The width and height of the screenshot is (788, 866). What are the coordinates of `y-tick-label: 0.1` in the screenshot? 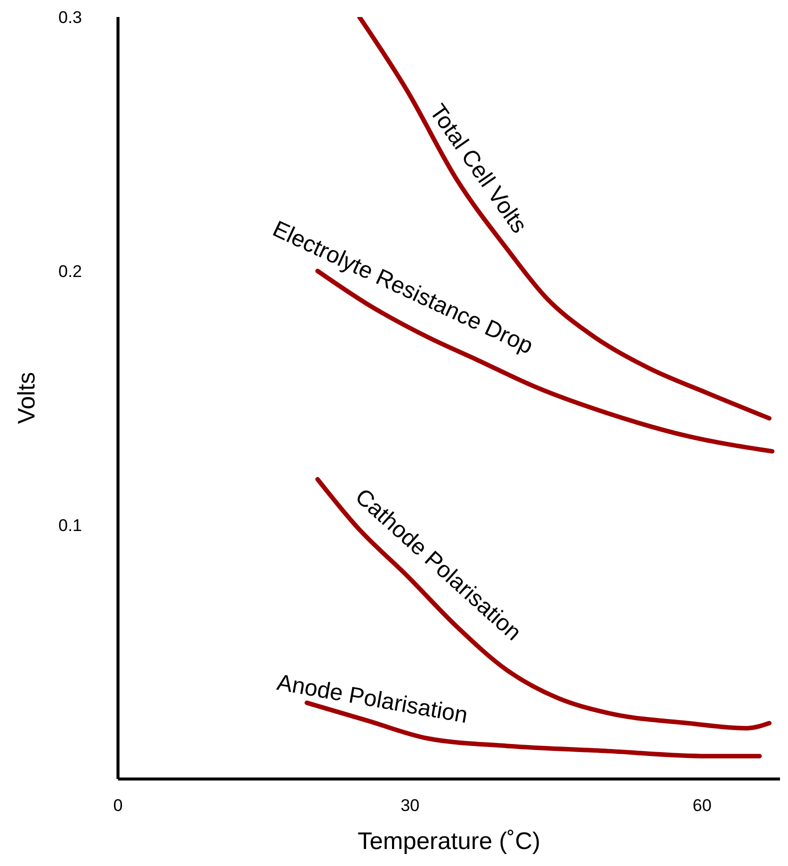 It's located at (70, 526).